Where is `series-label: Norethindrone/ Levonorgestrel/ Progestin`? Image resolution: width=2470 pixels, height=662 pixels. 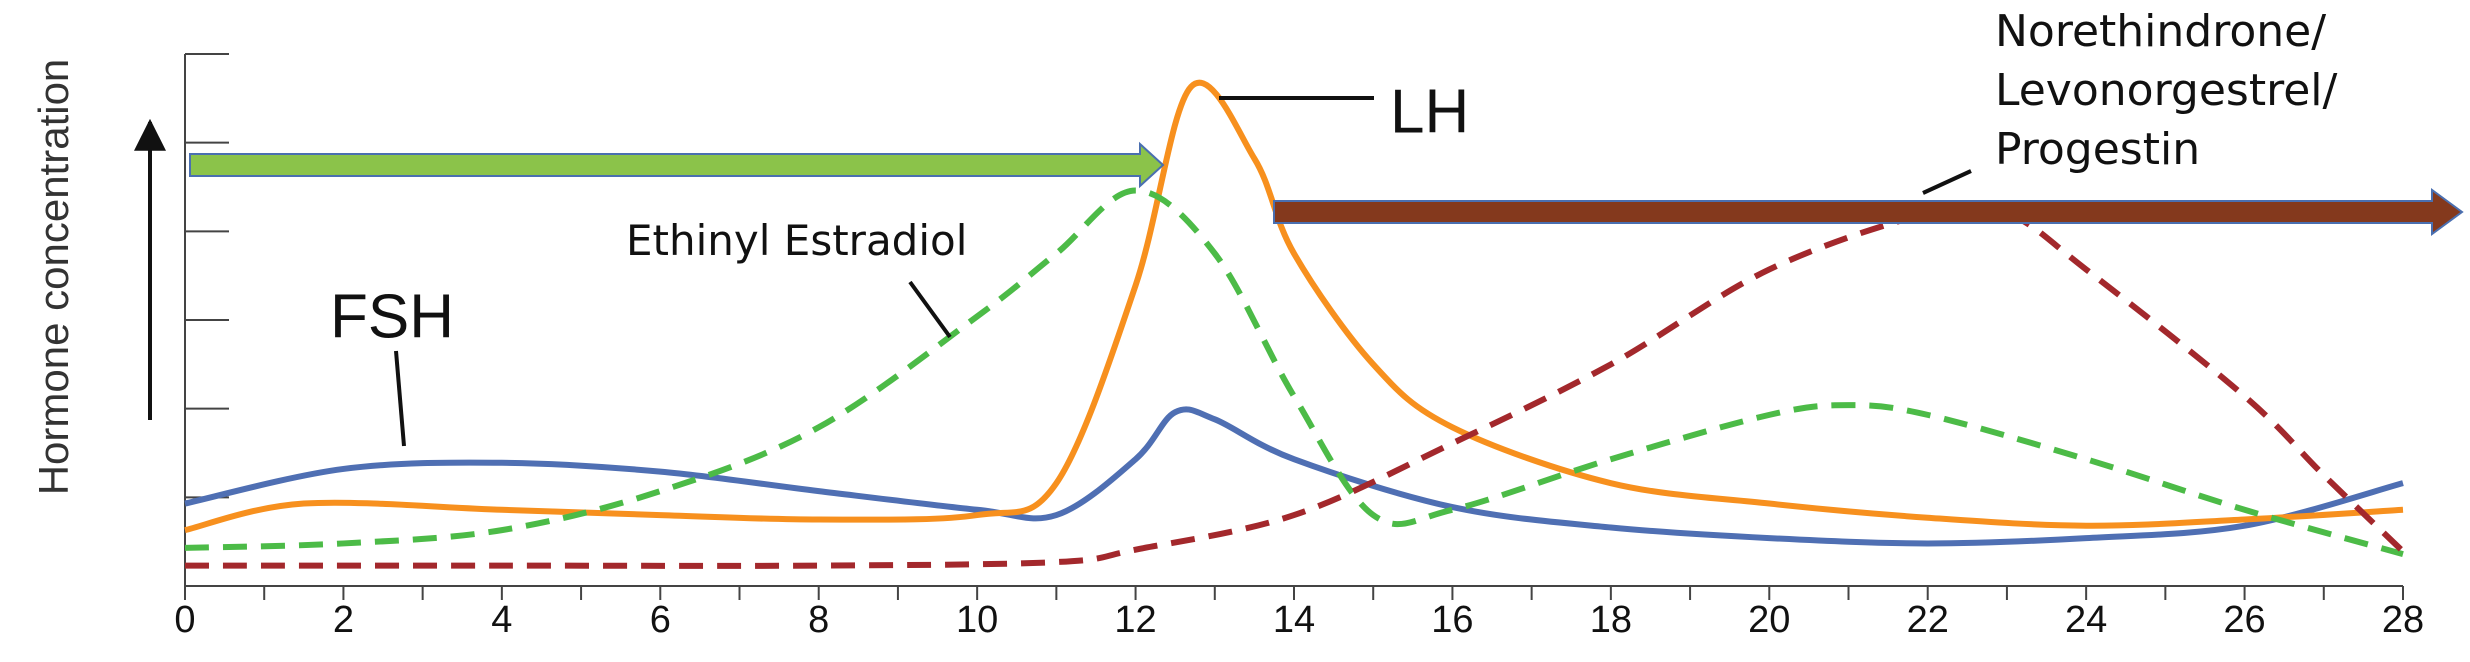 series-label: Norethindrone/ Levonorgestrel/ Progestin is located at coordinates (2166, 90).